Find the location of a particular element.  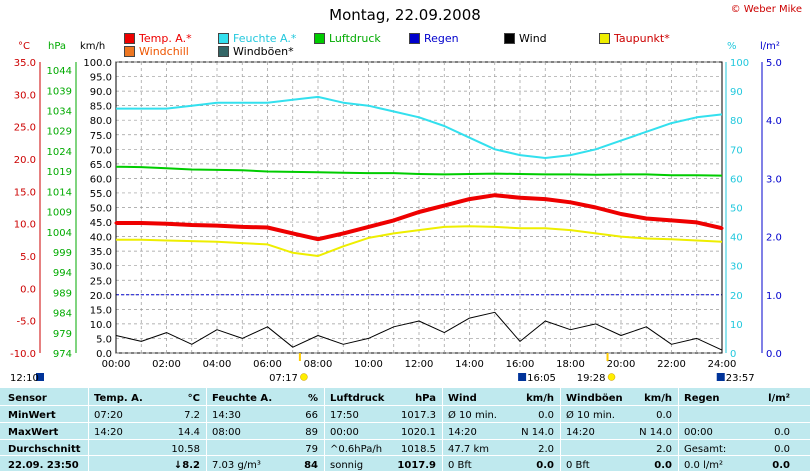

tick-label-hpa: 994 is located at coordinates (62, 273).